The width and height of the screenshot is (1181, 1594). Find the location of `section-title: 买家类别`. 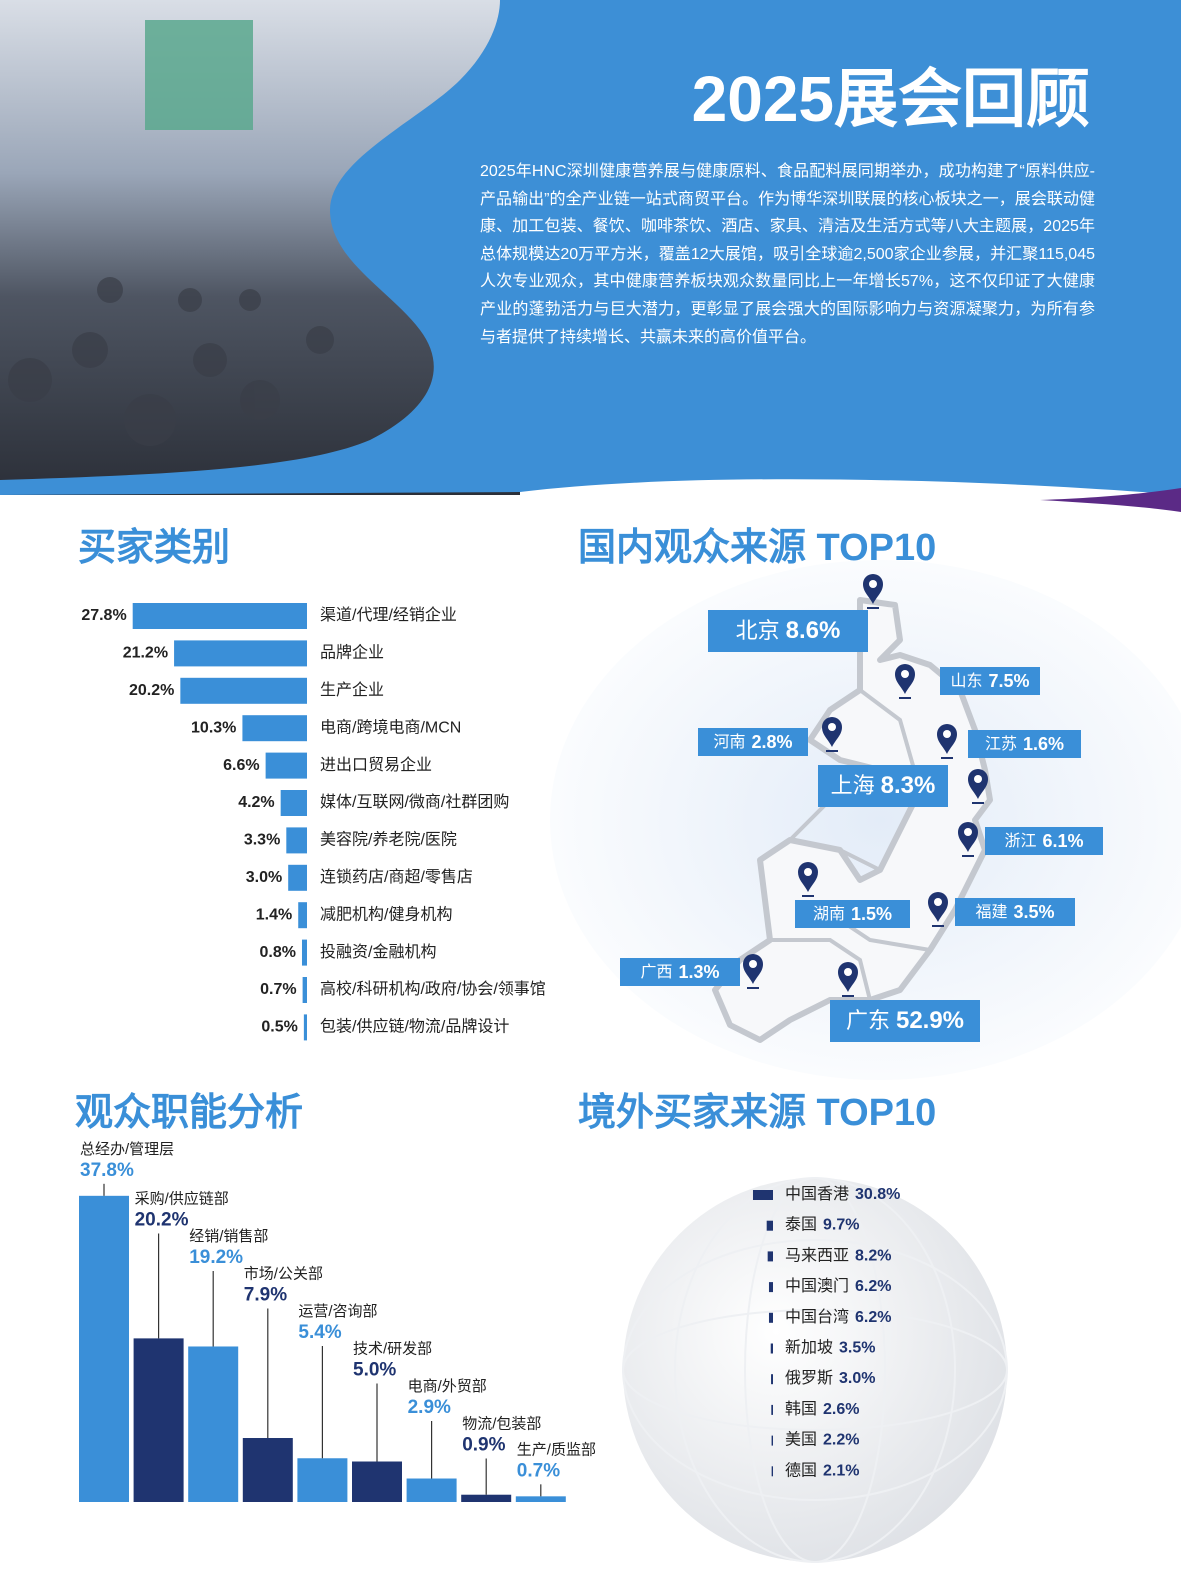

section-title: 买家类别 is located at coordinates (154, 548).